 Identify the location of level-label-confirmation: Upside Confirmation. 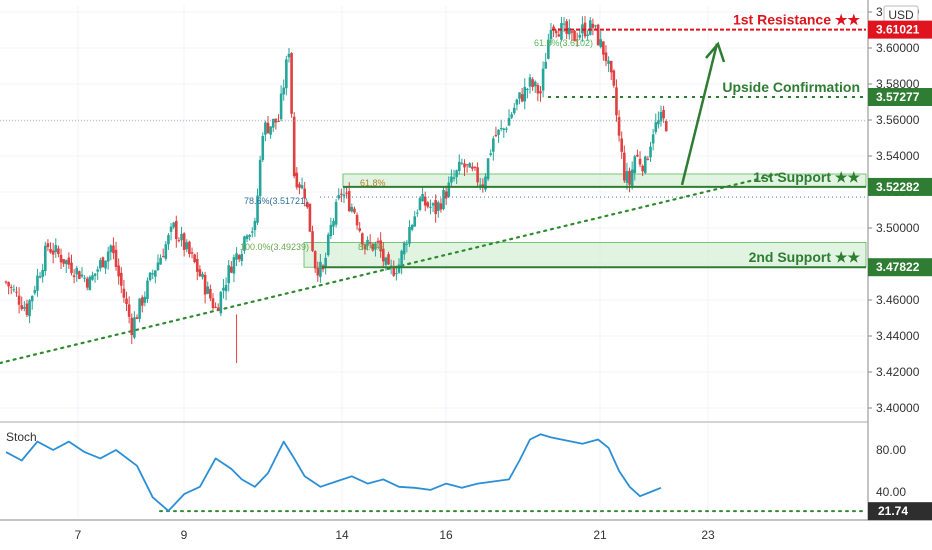
(791, 87).